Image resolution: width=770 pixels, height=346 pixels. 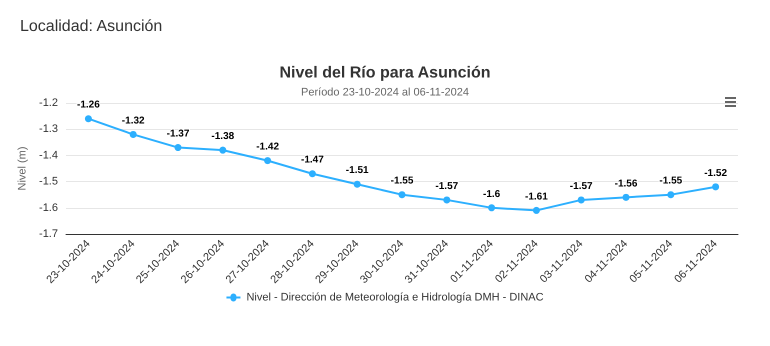 I want to click on y-tick-label: -1.6, so click(x=48, y=208).